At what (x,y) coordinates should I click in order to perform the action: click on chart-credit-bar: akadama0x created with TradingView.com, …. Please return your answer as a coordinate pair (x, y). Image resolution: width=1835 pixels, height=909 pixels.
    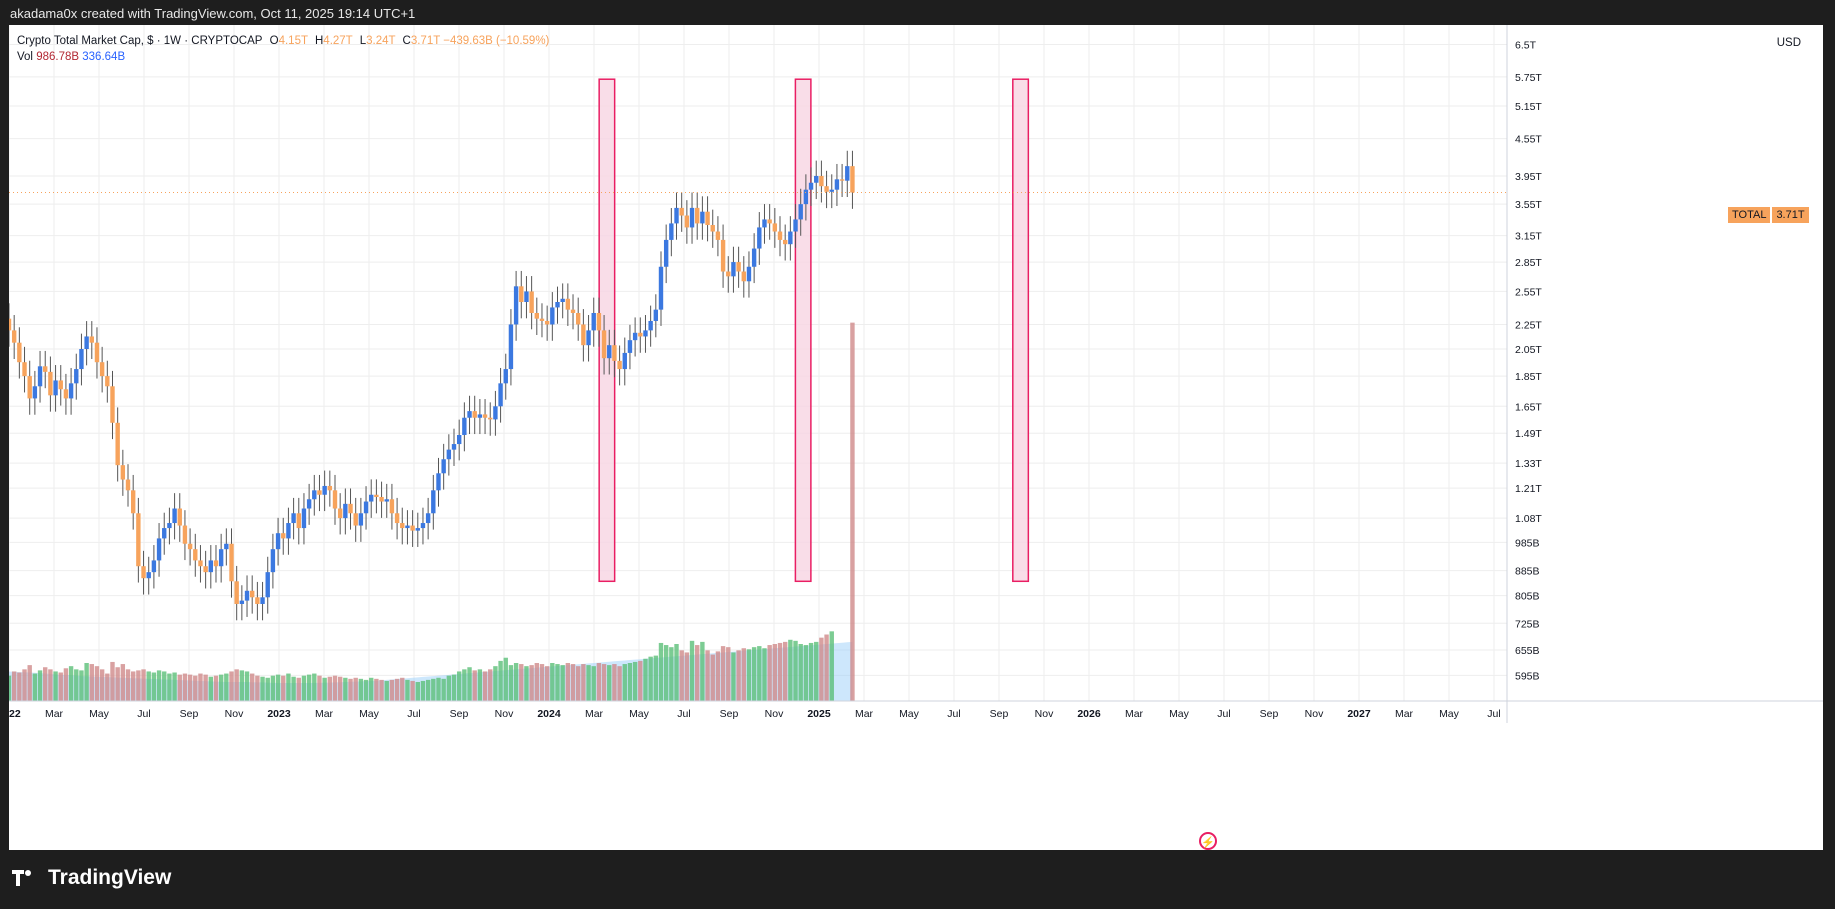
    Looking at the image, I should click on (917, 14).